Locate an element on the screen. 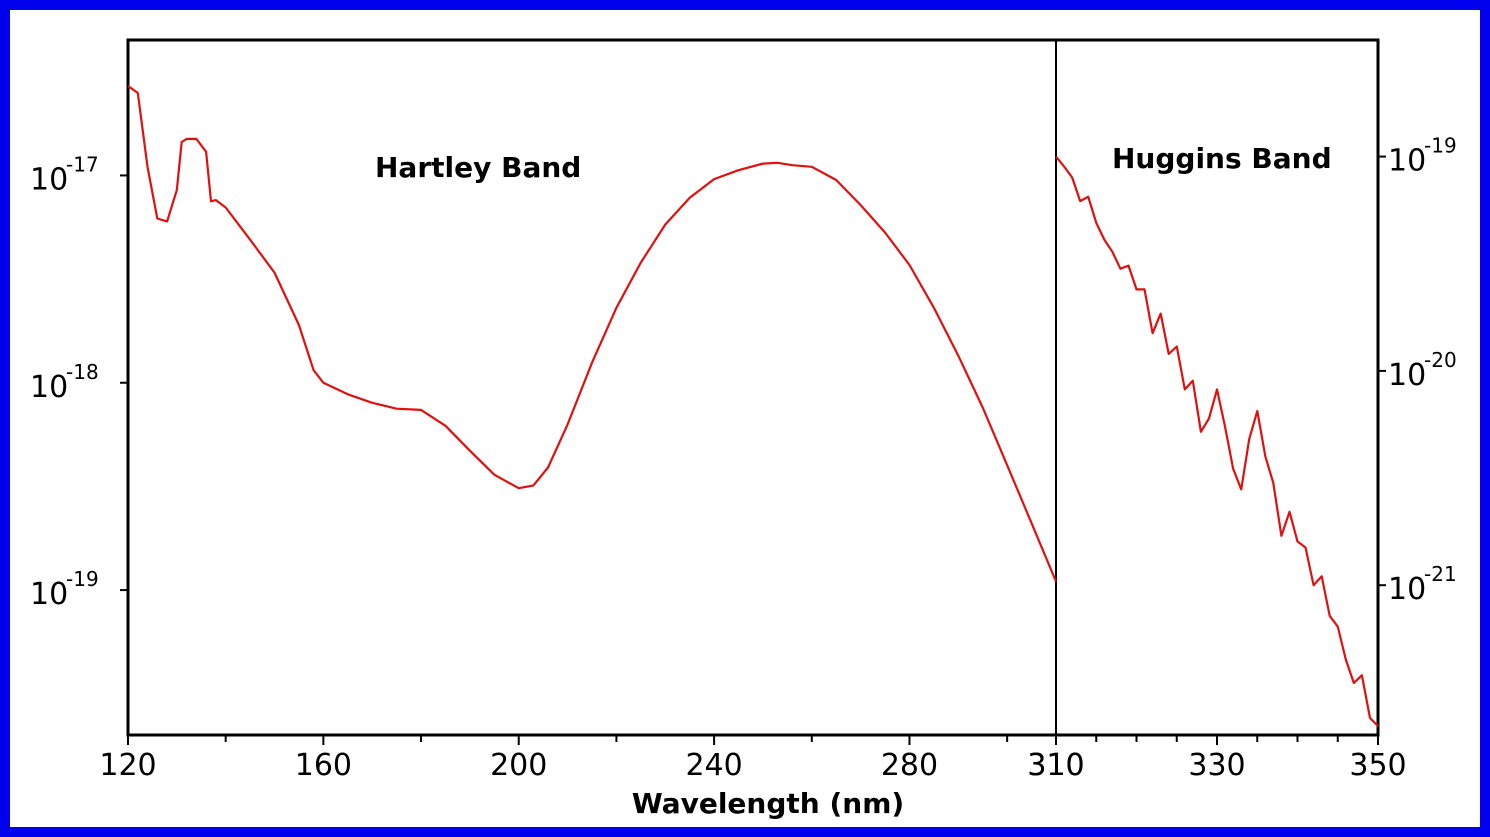  huggins-band-y-tick-exp: -19 is located at coordinates (1440, 146).